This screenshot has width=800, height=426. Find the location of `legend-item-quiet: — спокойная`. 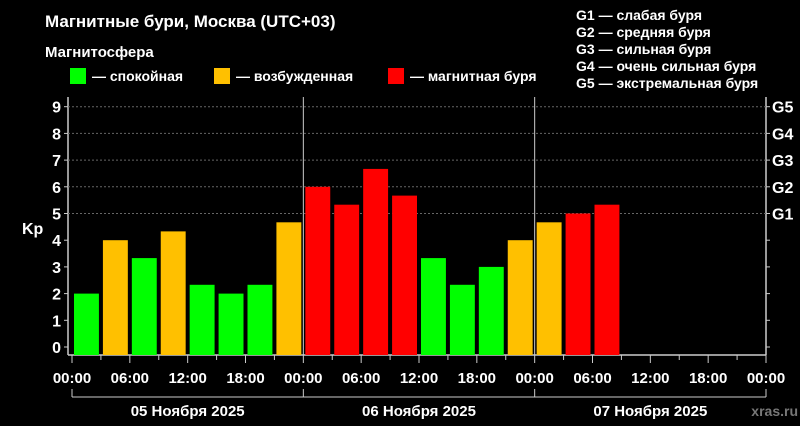

legend-item-quiet: — спокойная is located at coordinates (126, 76).